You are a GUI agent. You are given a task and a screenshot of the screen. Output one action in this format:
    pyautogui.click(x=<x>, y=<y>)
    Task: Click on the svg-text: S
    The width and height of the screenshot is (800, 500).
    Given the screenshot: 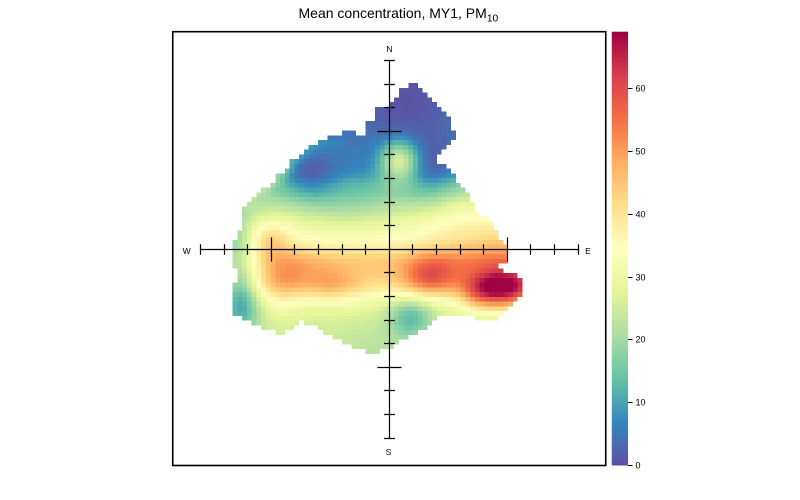 What is the action you would take?
    pyautogui.click(x=389, y=452)
    